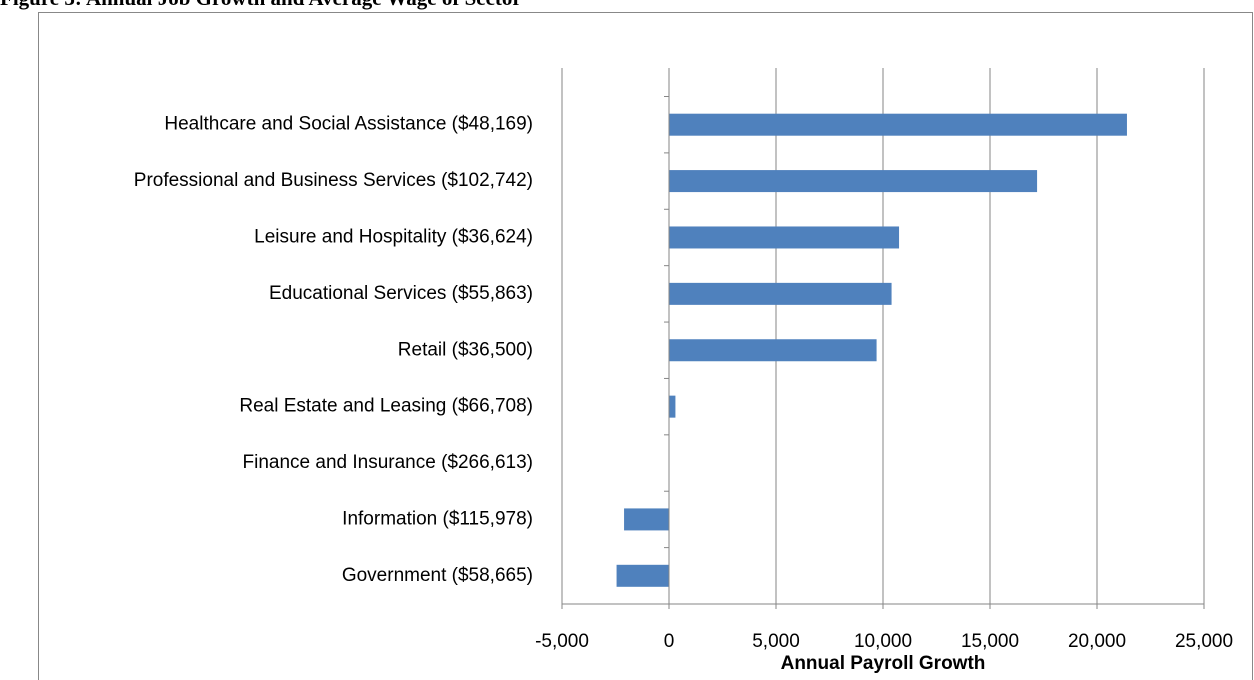  I want to click on y-tick-label: Educational Services ($55,863), so click(401, 293).